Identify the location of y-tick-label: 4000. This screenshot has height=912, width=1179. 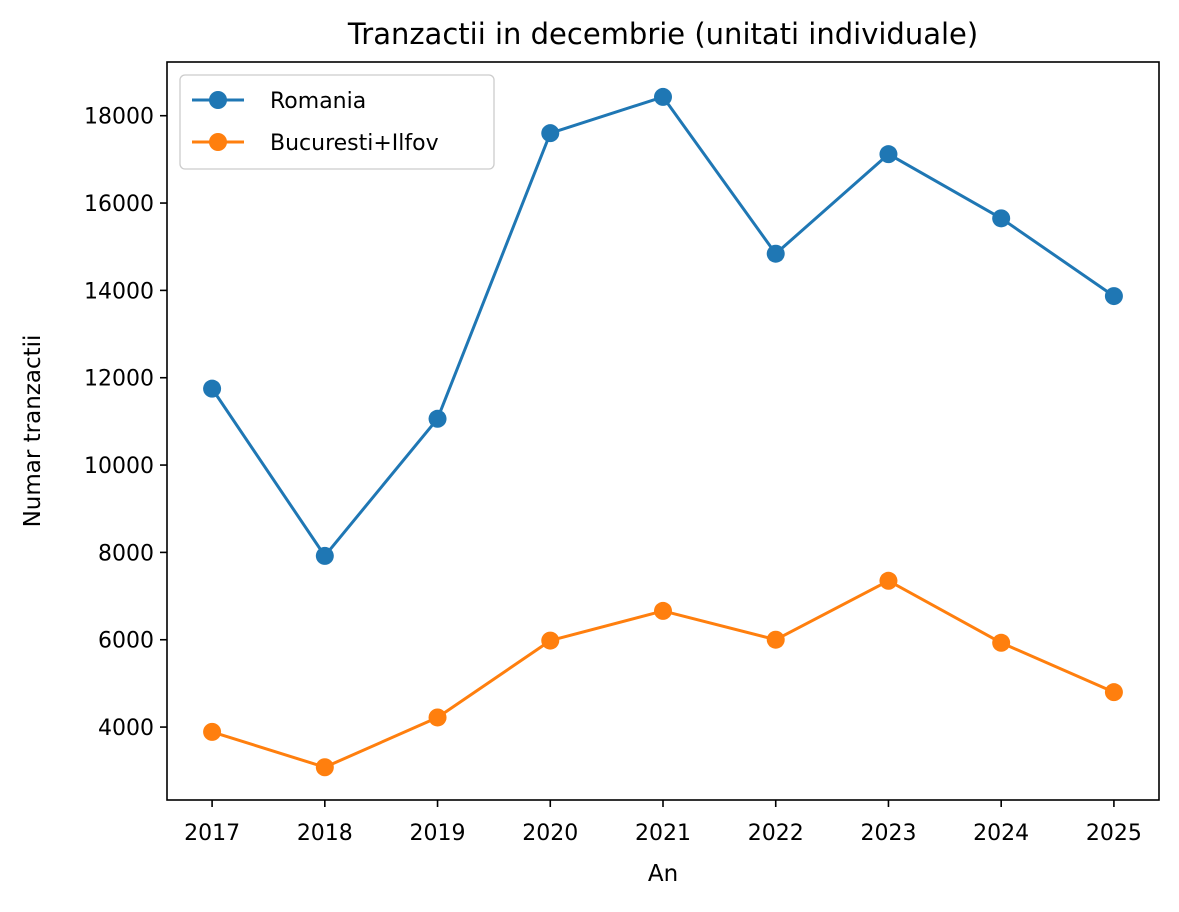
(126, 728).